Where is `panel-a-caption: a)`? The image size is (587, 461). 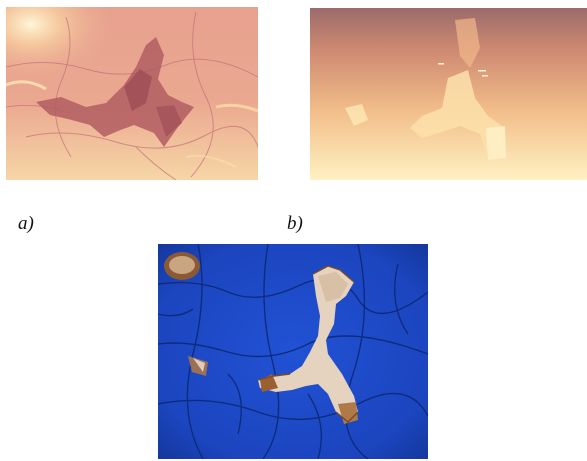
panel-a-caption: a) is located at coordinates (26, 223).